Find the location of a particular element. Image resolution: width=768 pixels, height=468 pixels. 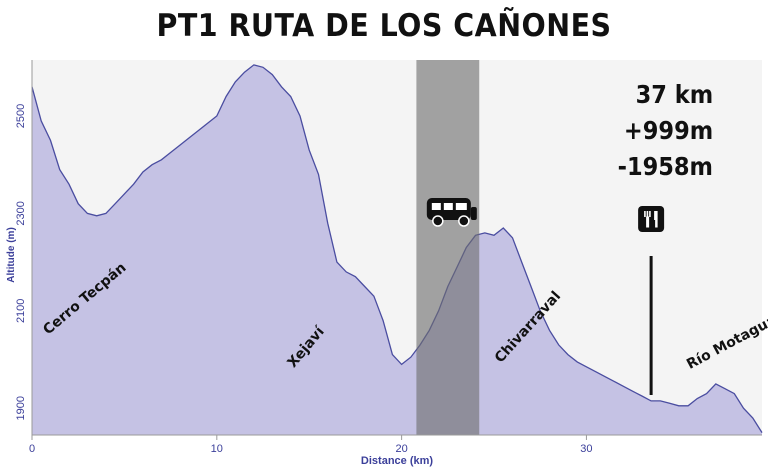

stat-ascent: +999m is located at coordinates (668, 130).